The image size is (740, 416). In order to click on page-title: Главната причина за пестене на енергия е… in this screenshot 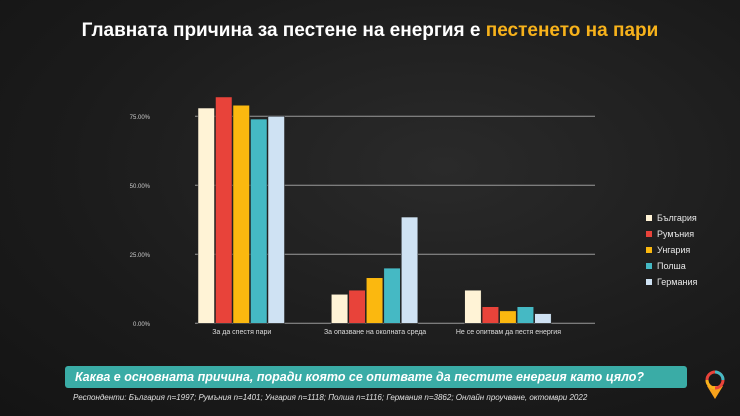, I will do `click(370, 31)`.